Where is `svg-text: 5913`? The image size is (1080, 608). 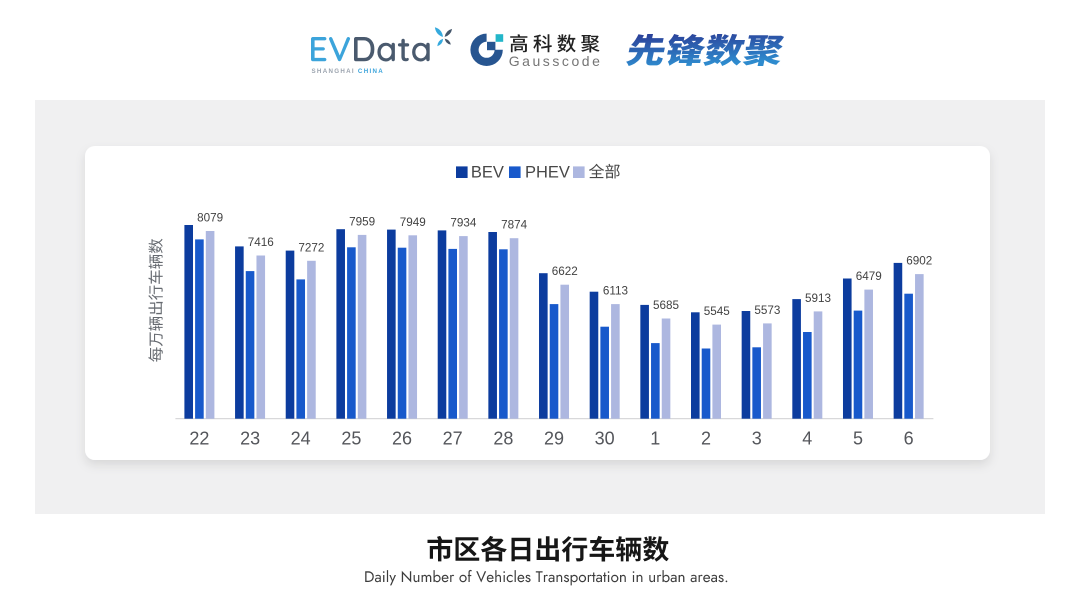
svg-text: 5913 is located at coordinates (818, 298).